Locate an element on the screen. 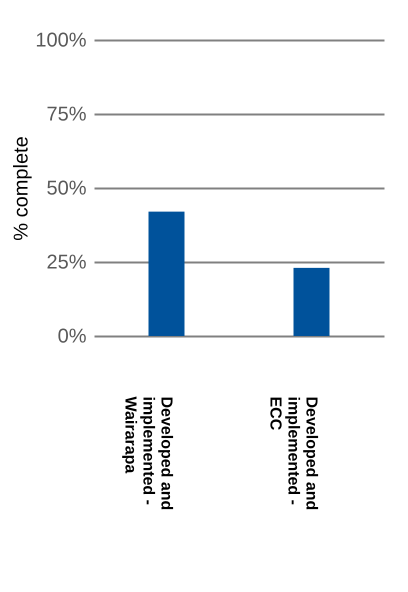 The image size is (408, 592). y-tick-label: 100% is located at coordinates (61, 41).